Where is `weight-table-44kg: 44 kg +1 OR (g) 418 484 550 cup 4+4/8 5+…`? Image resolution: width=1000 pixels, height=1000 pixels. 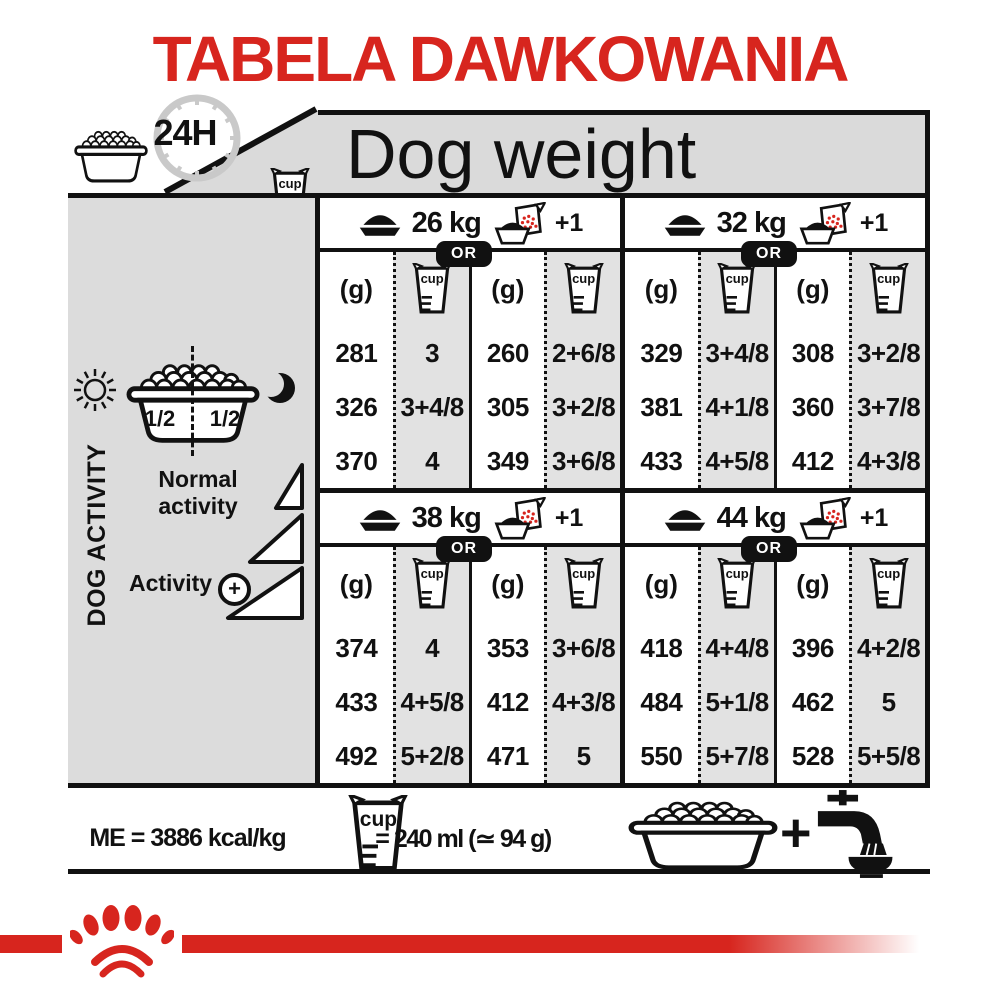 weight-table-44kg: 44 kg +1 OR (g) 418 484 550 cup 4+4/8 5+… is located at coordinates (775, 638).